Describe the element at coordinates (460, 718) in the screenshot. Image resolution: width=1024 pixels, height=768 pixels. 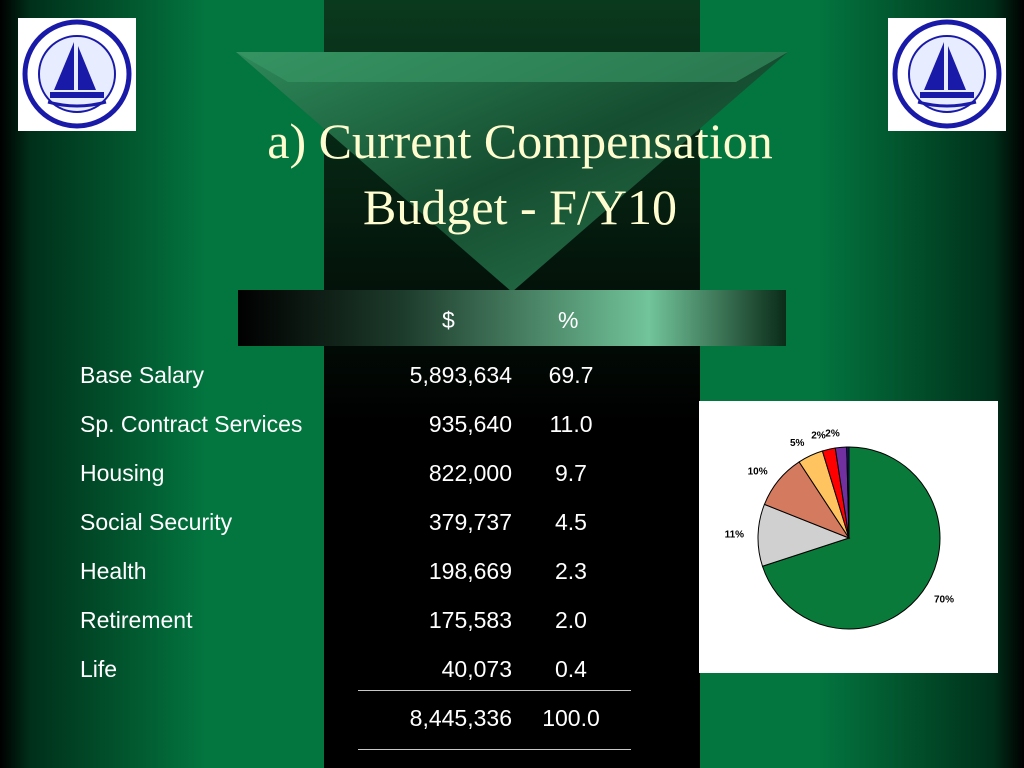
I see `total-amount: 8,445,336` at that location.